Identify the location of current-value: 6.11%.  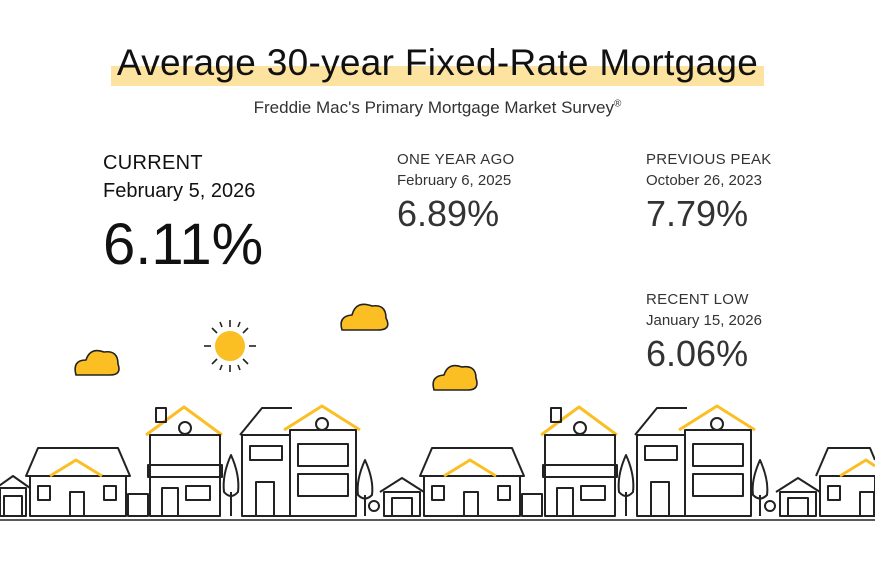
(183, 244).